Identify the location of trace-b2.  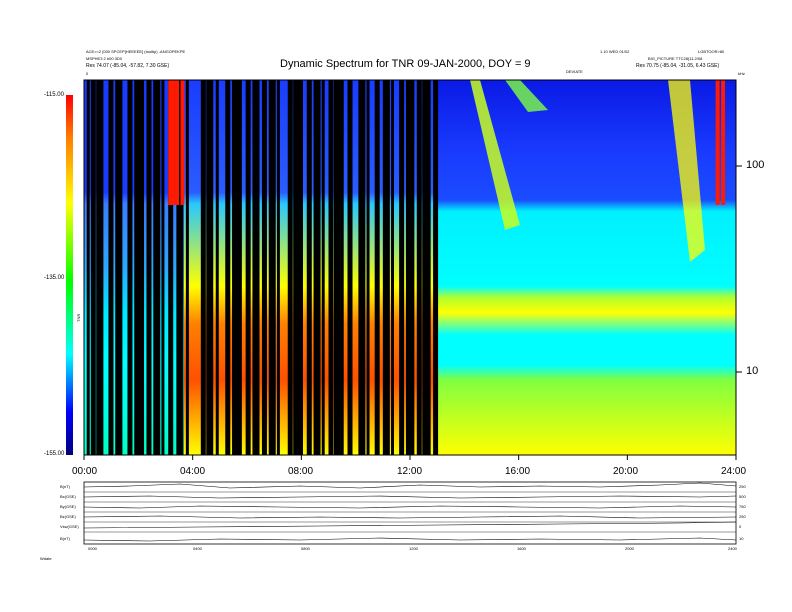
(410, 539).